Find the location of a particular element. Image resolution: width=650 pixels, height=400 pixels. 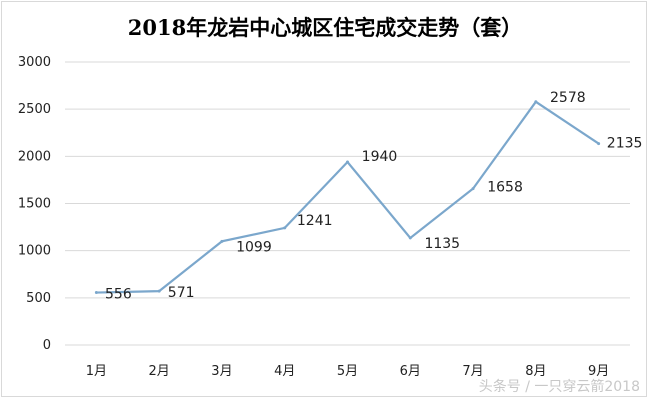

x-tick-label: 1月 is located at coordinates (96, 371).